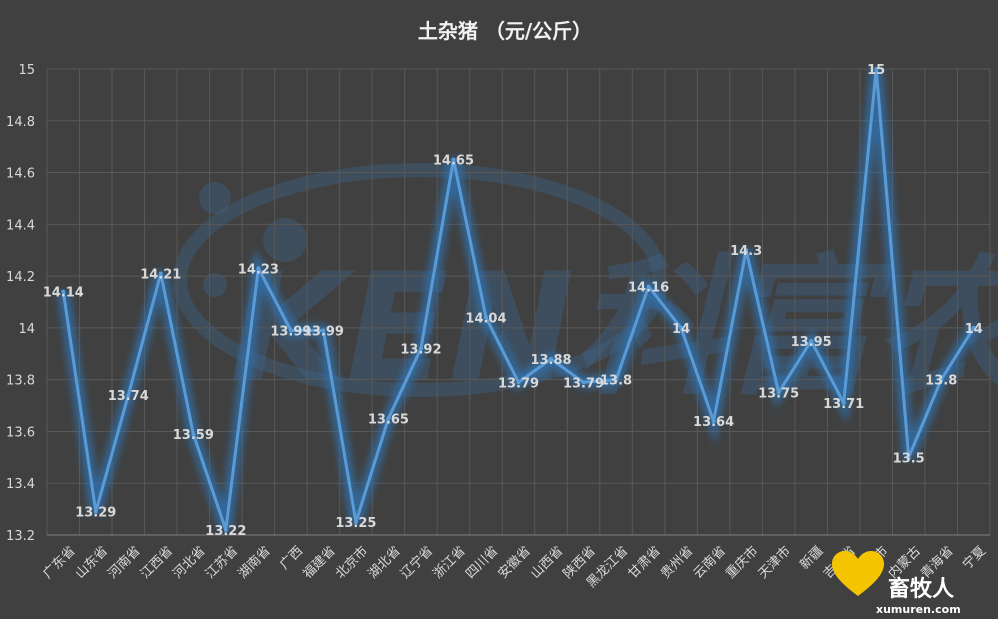 The image size is (998, 619). Describe the element at coordinates (26, 329) in the screenshot. I see `y-tick-label: 14` at that location.